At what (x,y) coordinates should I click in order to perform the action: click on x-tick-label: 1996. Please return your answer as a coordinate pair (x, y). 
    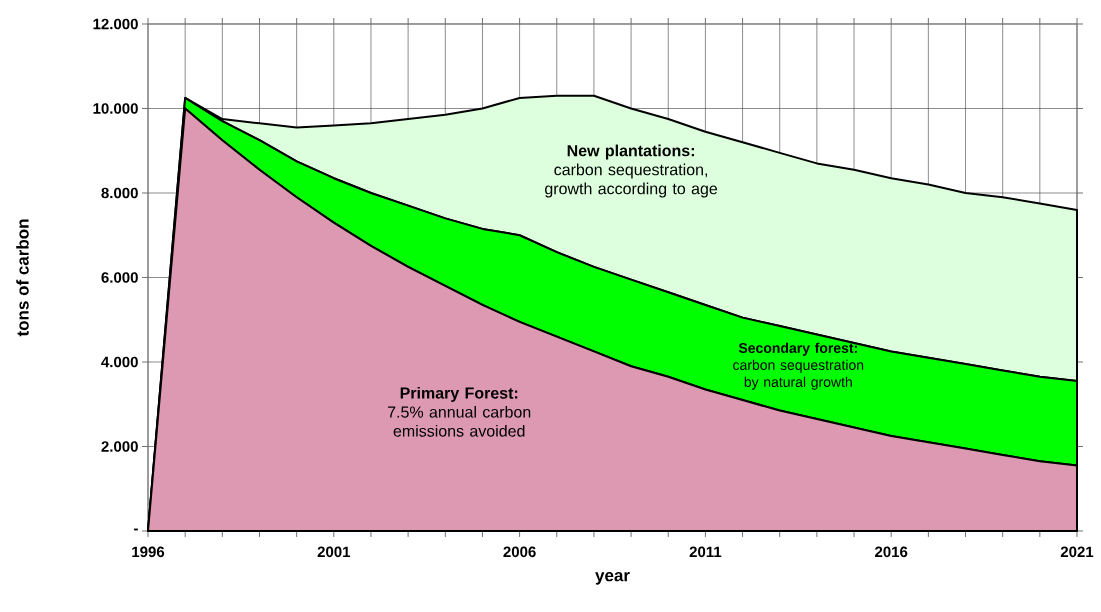
    Looking at the image, I should click on (148, 552).